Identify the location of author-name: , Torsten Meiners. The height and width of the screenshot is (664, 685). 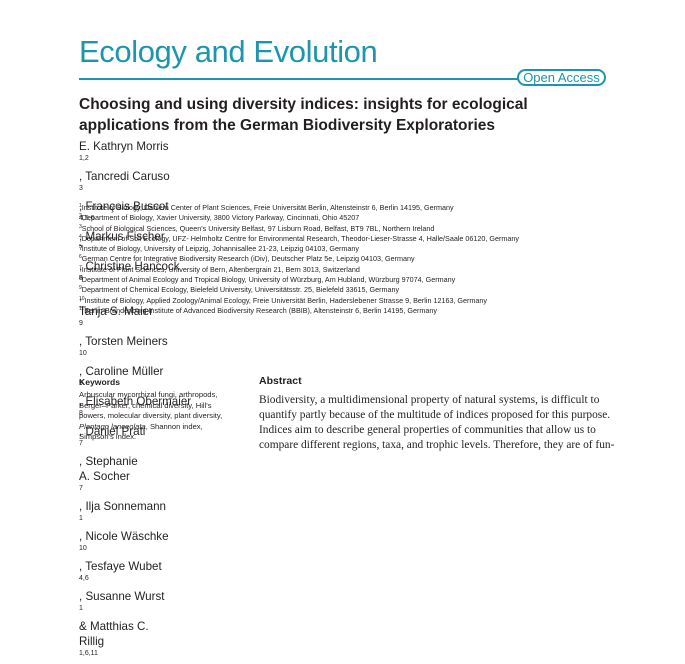
(123, 341).